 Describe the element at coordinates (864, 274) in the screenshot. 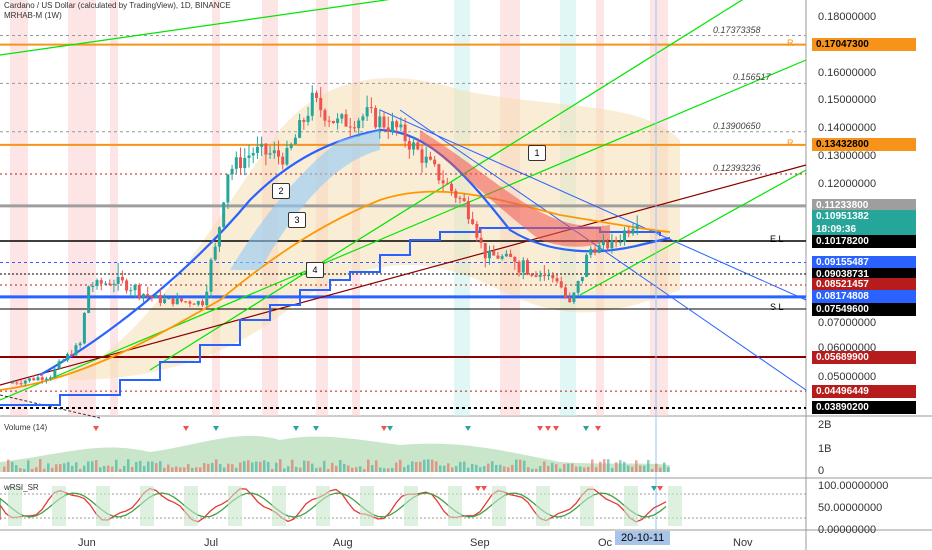

I see `price-label: 0.09038731` at that location.